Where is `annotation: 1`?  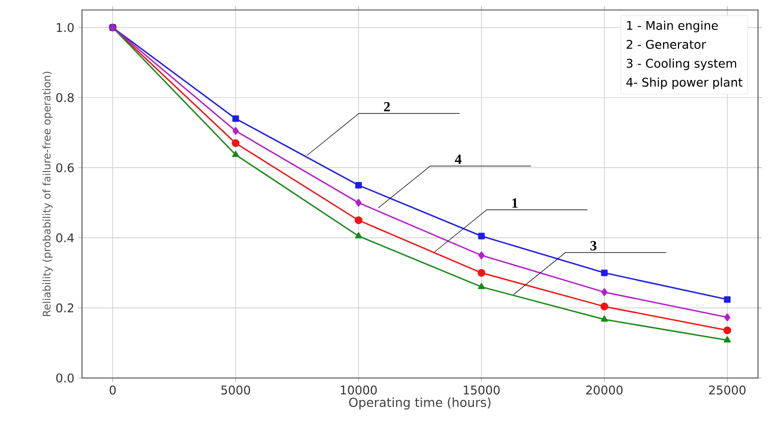 annotation: 1 is located at coordinates (515, 203).